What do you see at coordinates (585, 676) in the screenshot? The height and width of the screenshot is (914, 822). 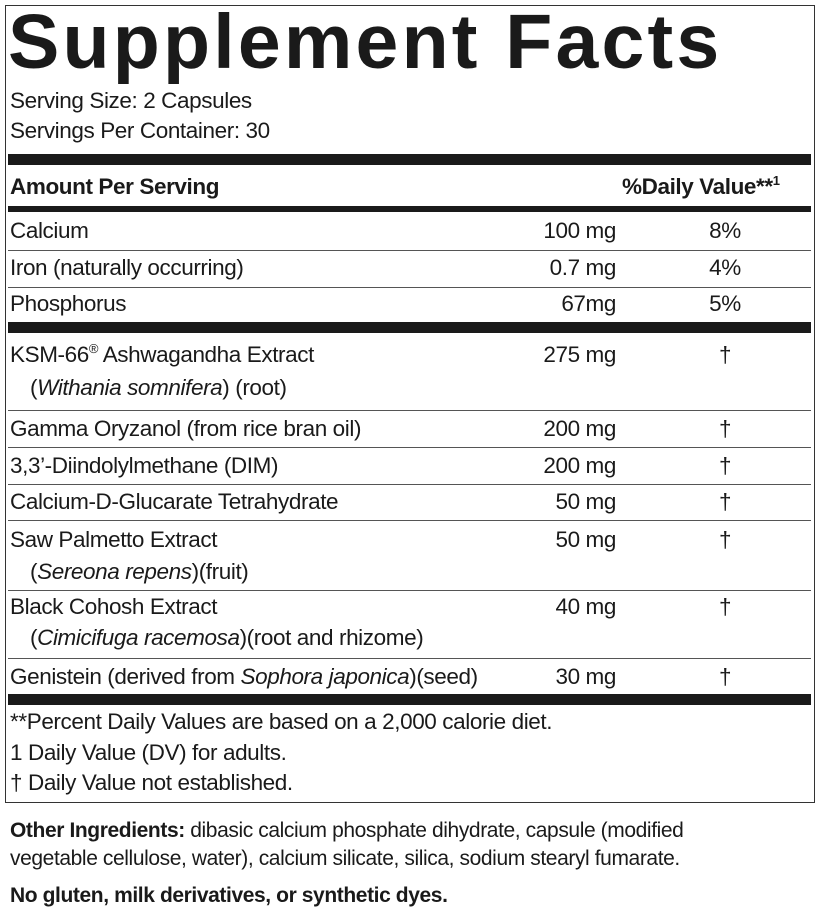 I see `ingredient-amount: 30 mg` at bounding box center [585, 676].